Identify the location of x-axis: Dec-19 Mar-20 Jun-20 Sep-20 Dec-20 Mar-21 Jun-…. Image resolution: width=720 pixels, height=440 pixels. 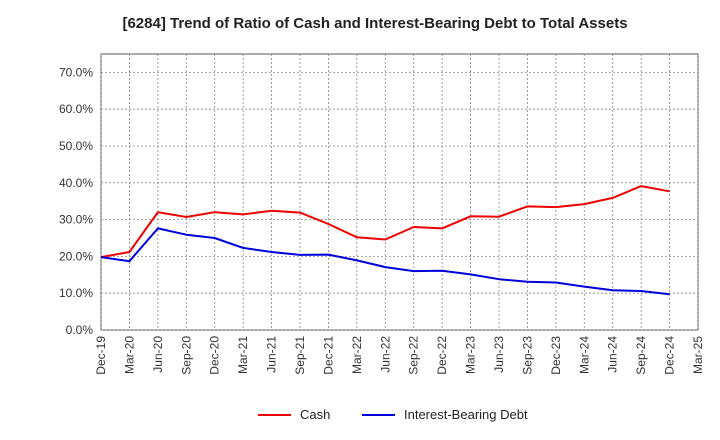
(399, 355).